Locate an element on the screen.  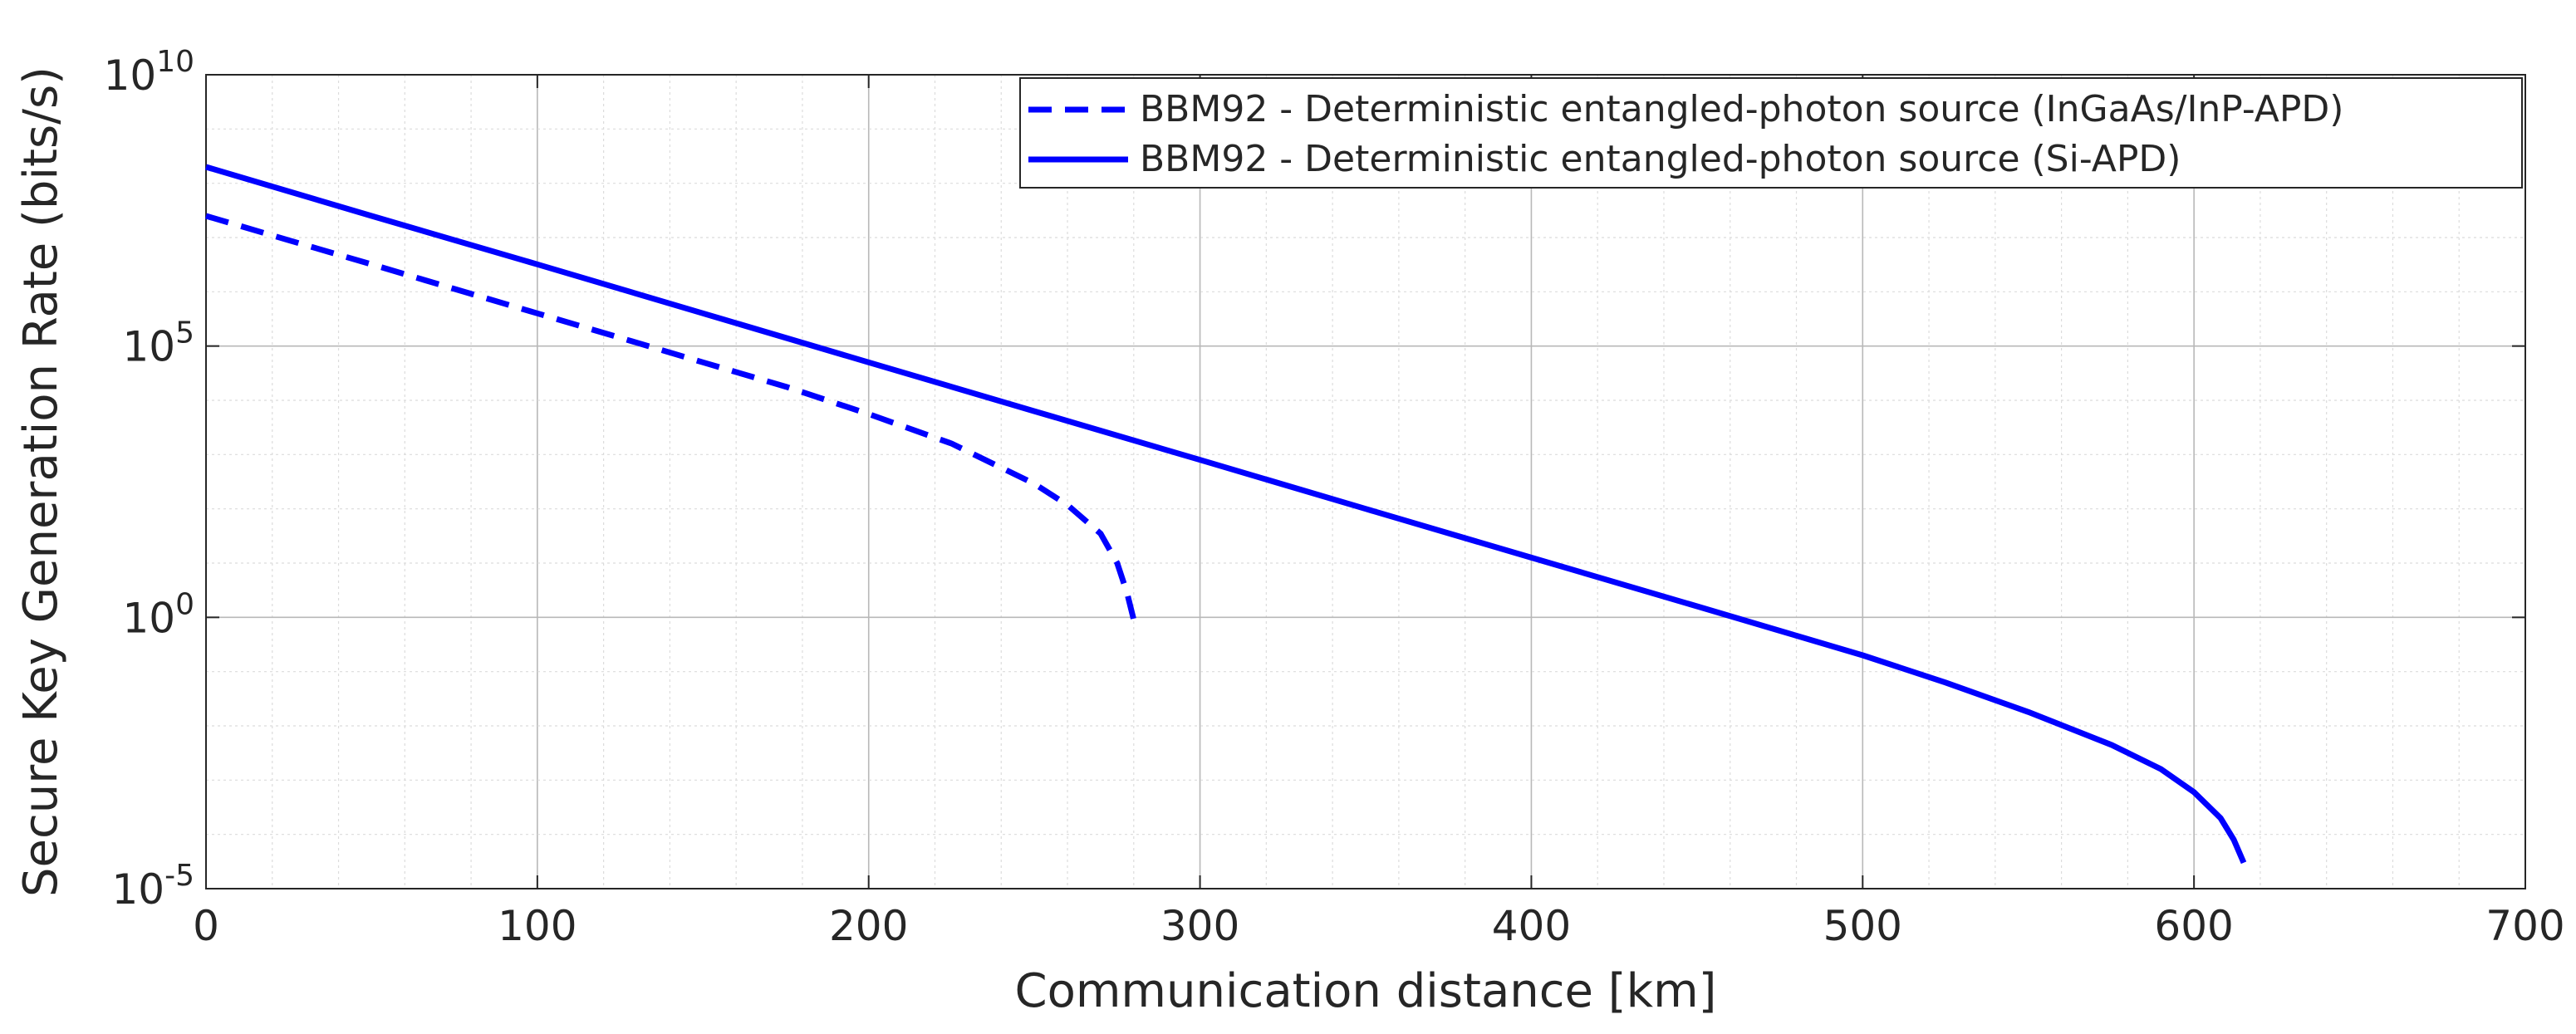
y-tick-label: 10⁻⁵ is located at coordinates (152, 887).